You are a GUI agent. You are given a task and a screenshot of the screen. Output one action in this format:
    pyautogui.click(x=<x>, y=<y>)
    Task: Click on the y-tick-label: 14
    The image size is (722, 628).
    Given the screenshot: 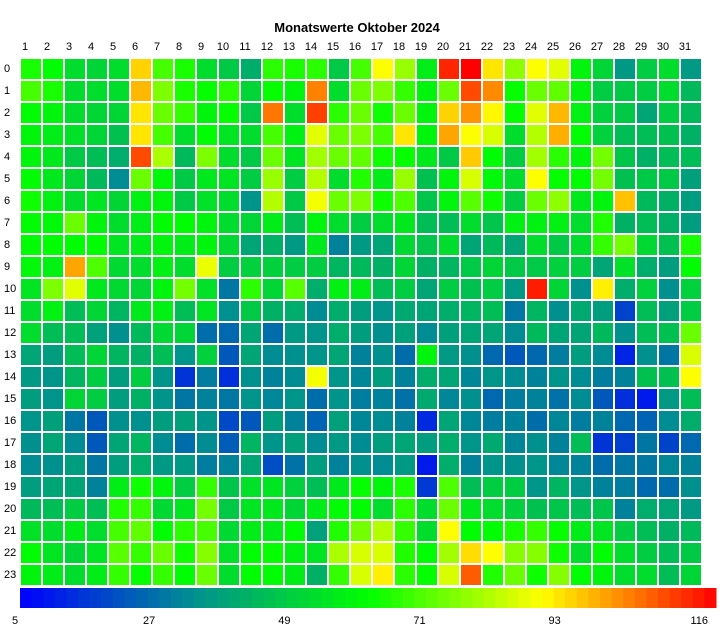 What is the action you would take?
    pyautogui.click(x=10, y=377)
    